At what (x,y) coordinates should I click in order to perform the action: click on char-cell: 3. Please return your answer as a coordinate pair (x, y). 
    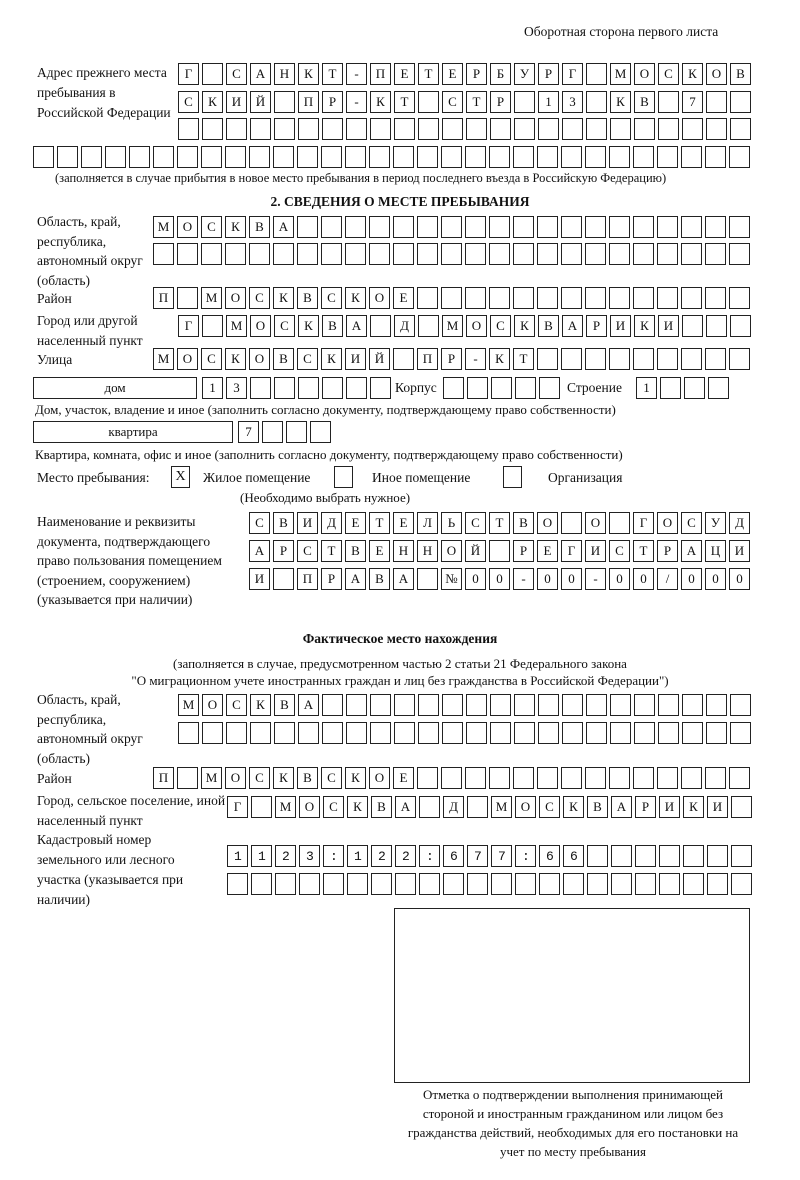
    Looking at the image, I should click on (236, 388).